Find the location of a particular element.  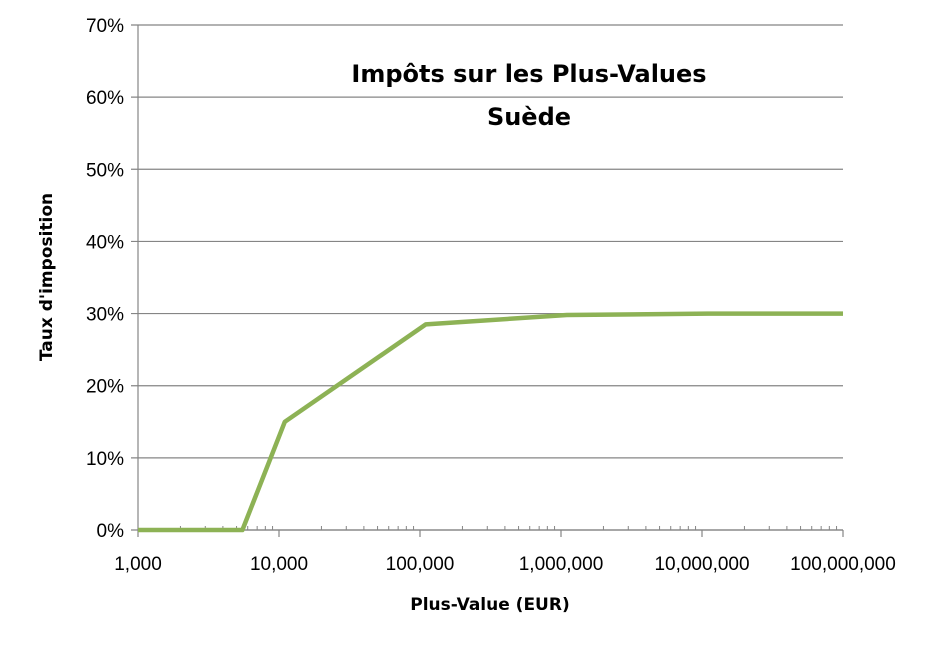

x-tick-label: 1,000,000 is located at coordinates (561, 564).